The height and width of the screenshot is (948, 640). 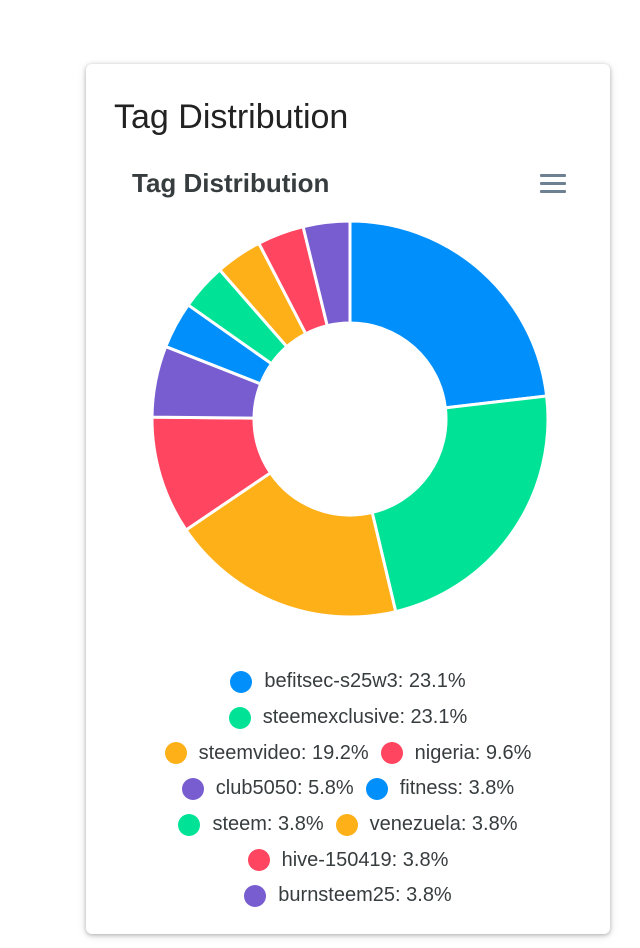 I want to click on legend-label: befitsec-s25w3: 23.1%, so click(x=365, y=681).